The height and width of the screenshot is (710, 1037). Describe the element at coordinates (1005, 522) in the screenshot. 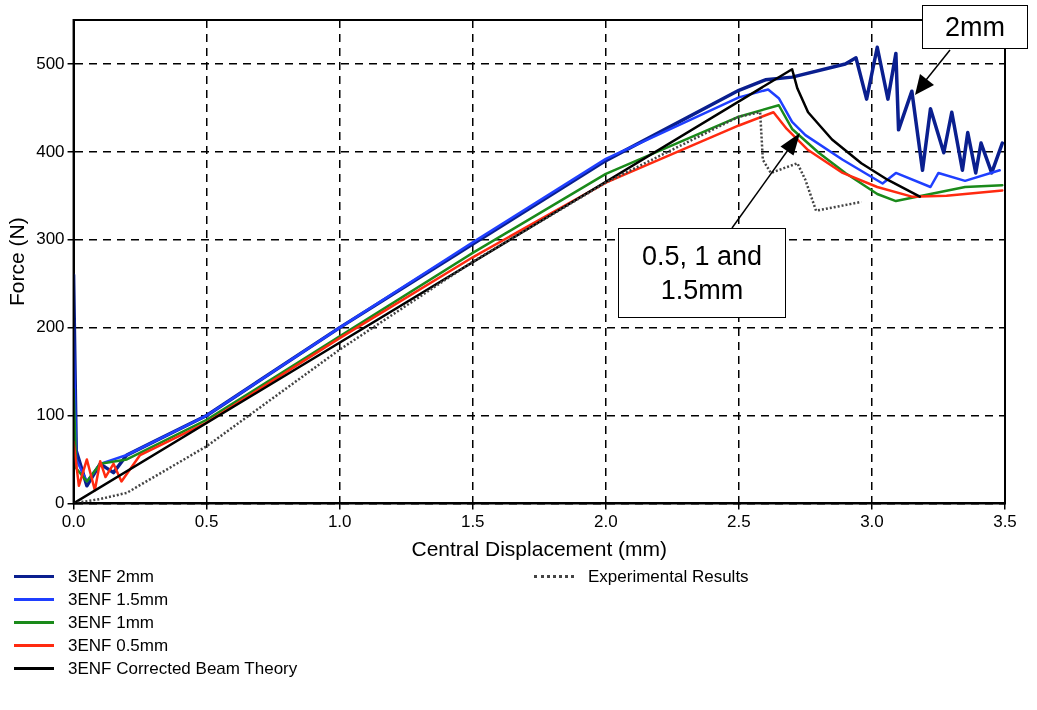

I see `x-tick-label: 3.5` at that location.